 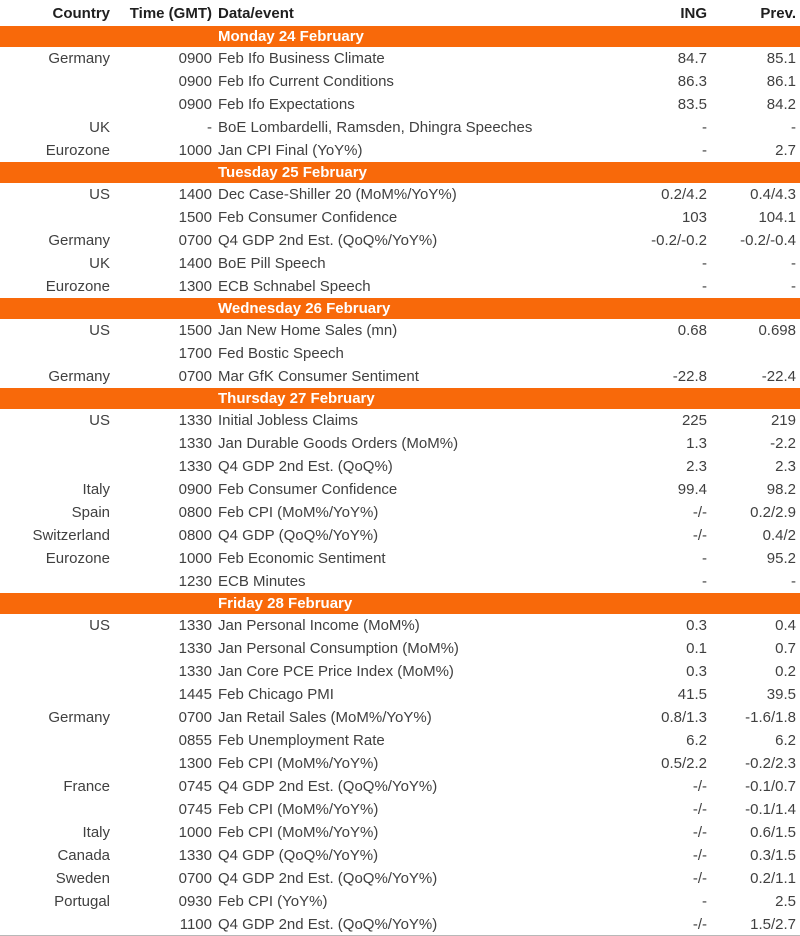 I want to click on table-row: Eurozone 1300 ECB Schnabel Speech - -, so click(x=400, y=286).